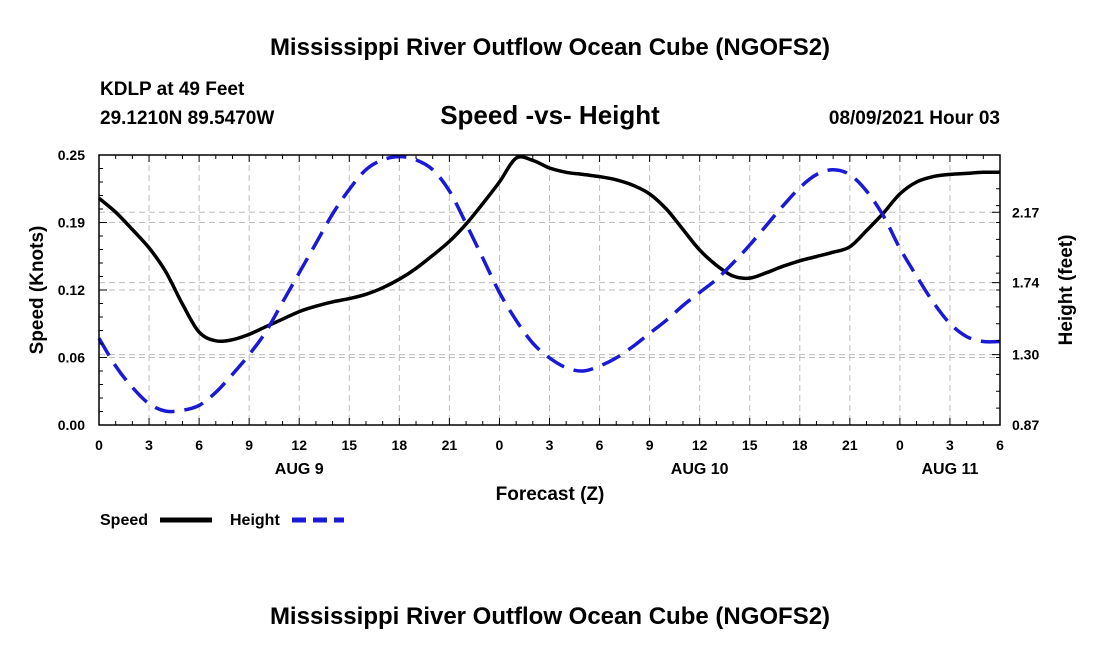  What do you see at coordinates (1025, 283) in the screenshot?
I see `y2-tick-label-2: 1.74` at bounding box center [1025, 283].